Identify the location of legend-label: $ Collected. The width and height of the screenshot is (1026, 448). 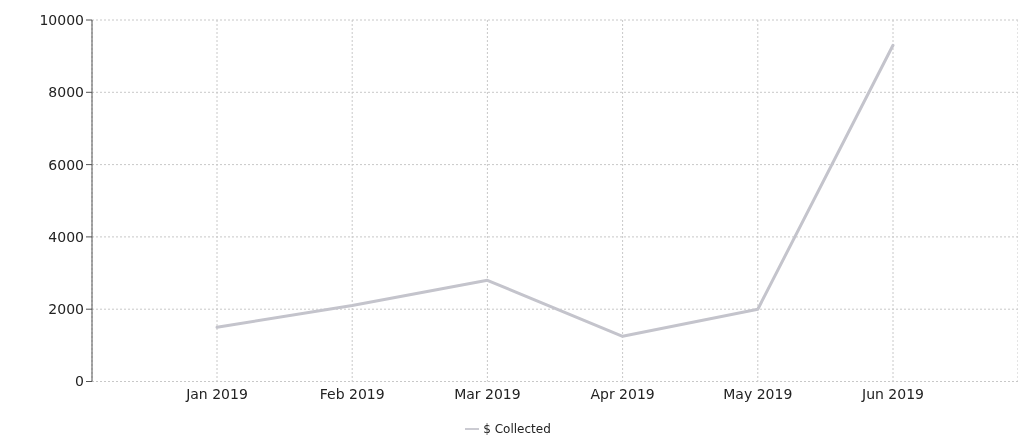
(517, 428).